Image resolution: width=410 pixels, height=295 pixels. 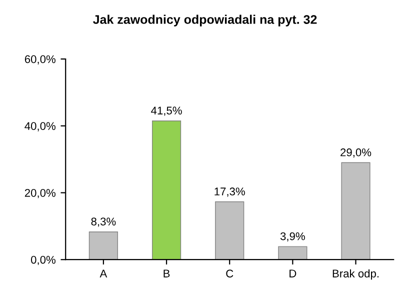 What do you see at coordinates (43, 261) in the screenshot?
I see `y-tick-label: 0,0%` at bounding box center [43, 261].